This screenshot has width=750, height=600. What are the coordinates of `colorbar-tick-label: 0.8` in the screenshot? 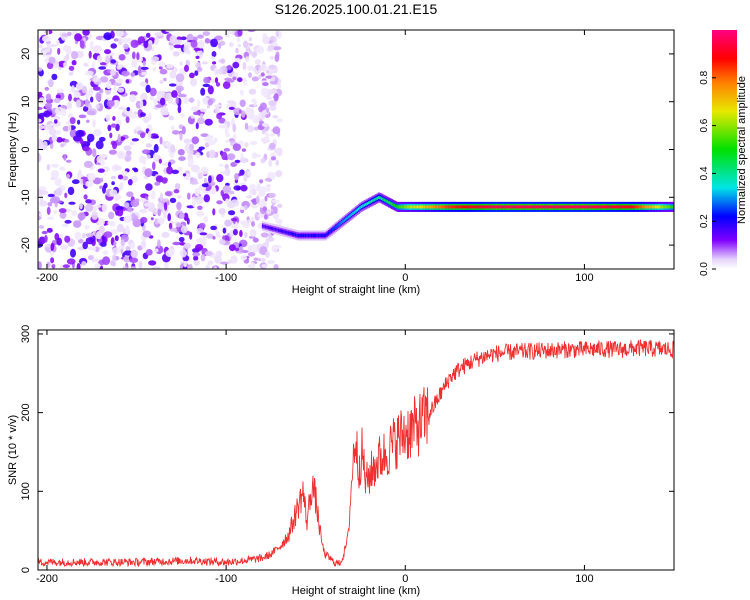 It's located at (704, 77).